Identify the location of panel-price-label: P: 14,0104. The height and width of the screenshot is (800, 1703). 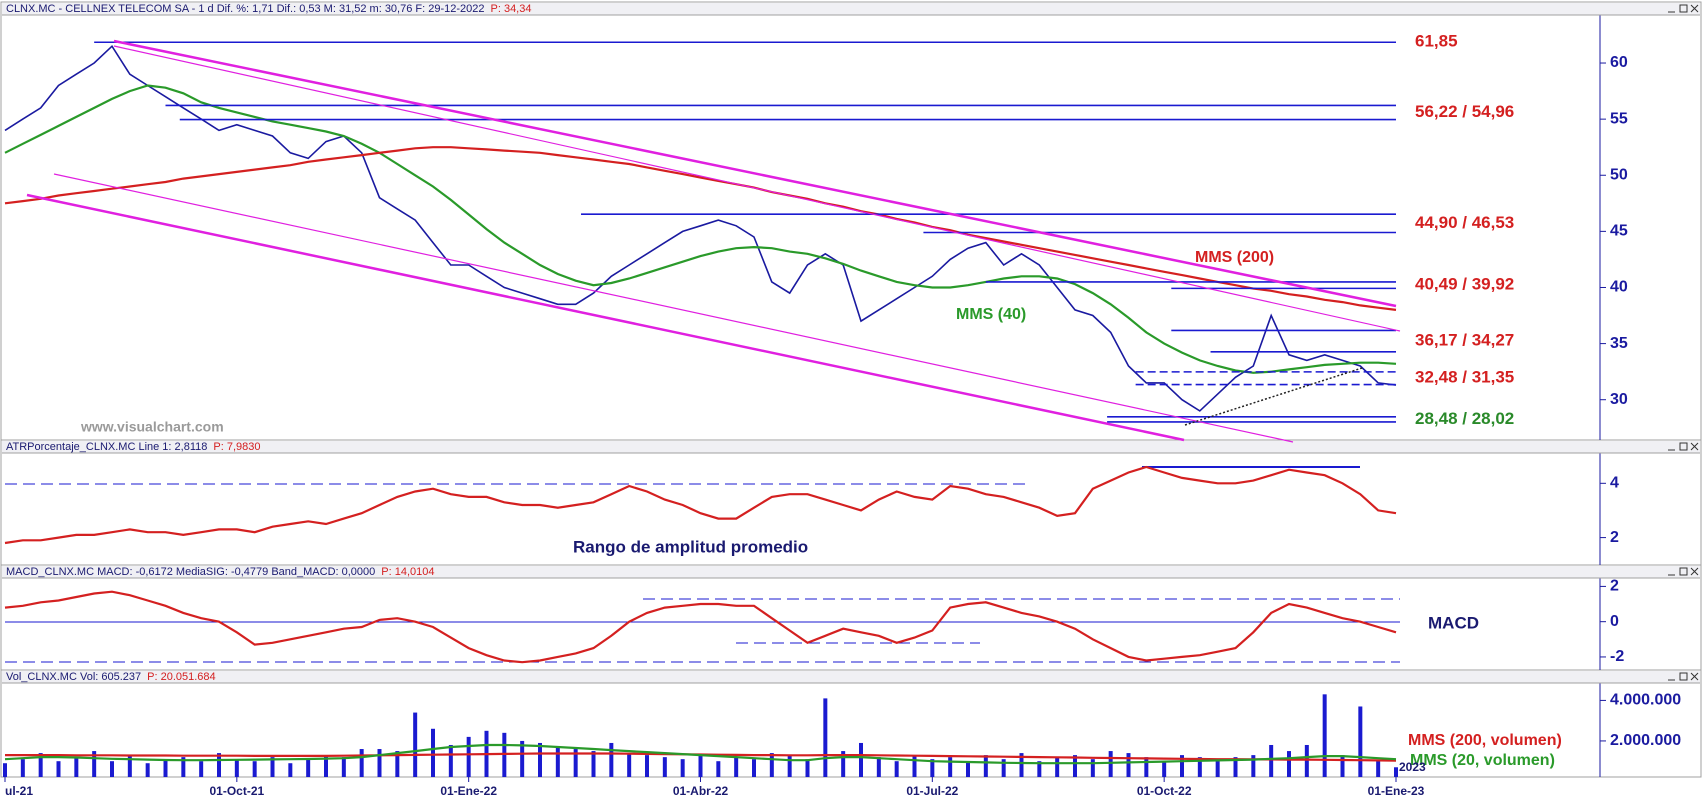
(407, 572).